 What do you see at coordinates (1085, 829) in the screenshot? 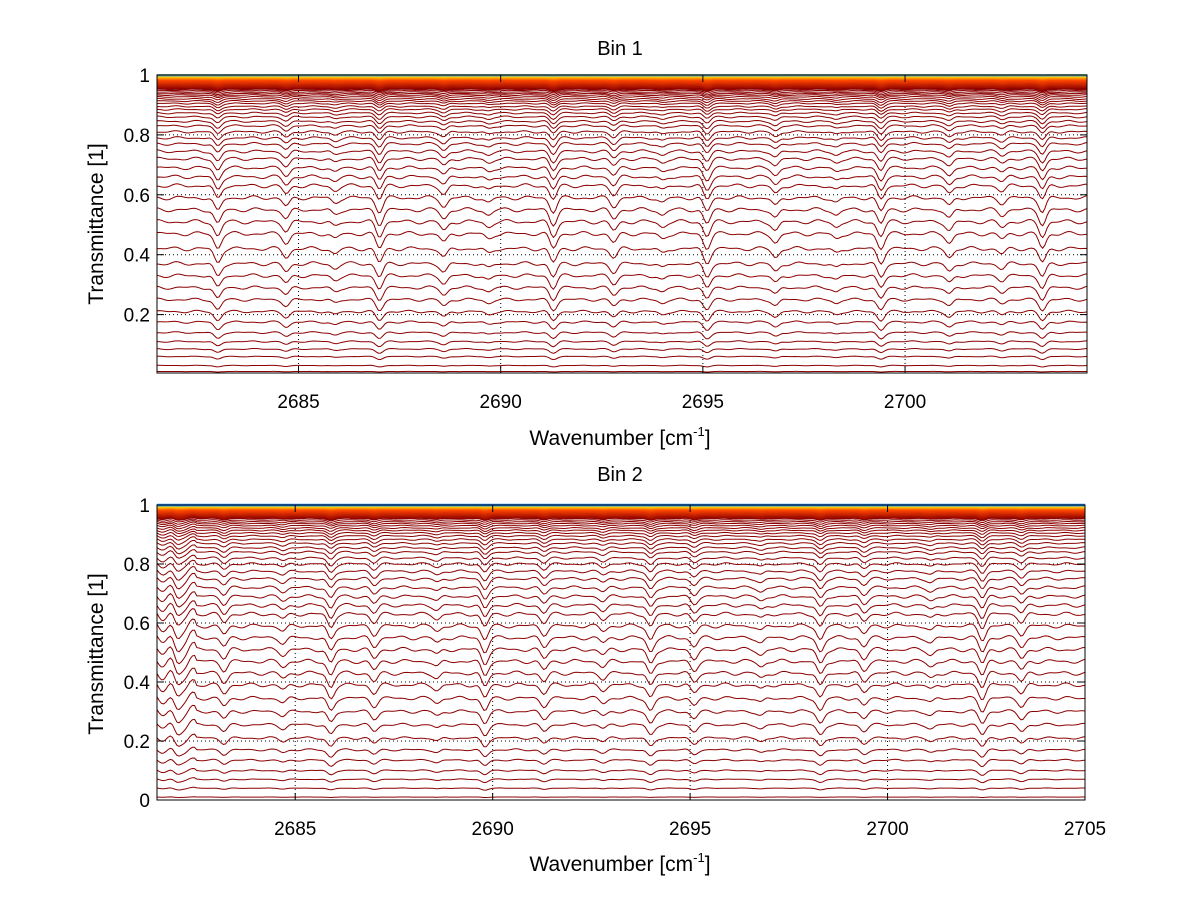
I see `x-tick-label: 2705` at bounding box center [1085, 829].